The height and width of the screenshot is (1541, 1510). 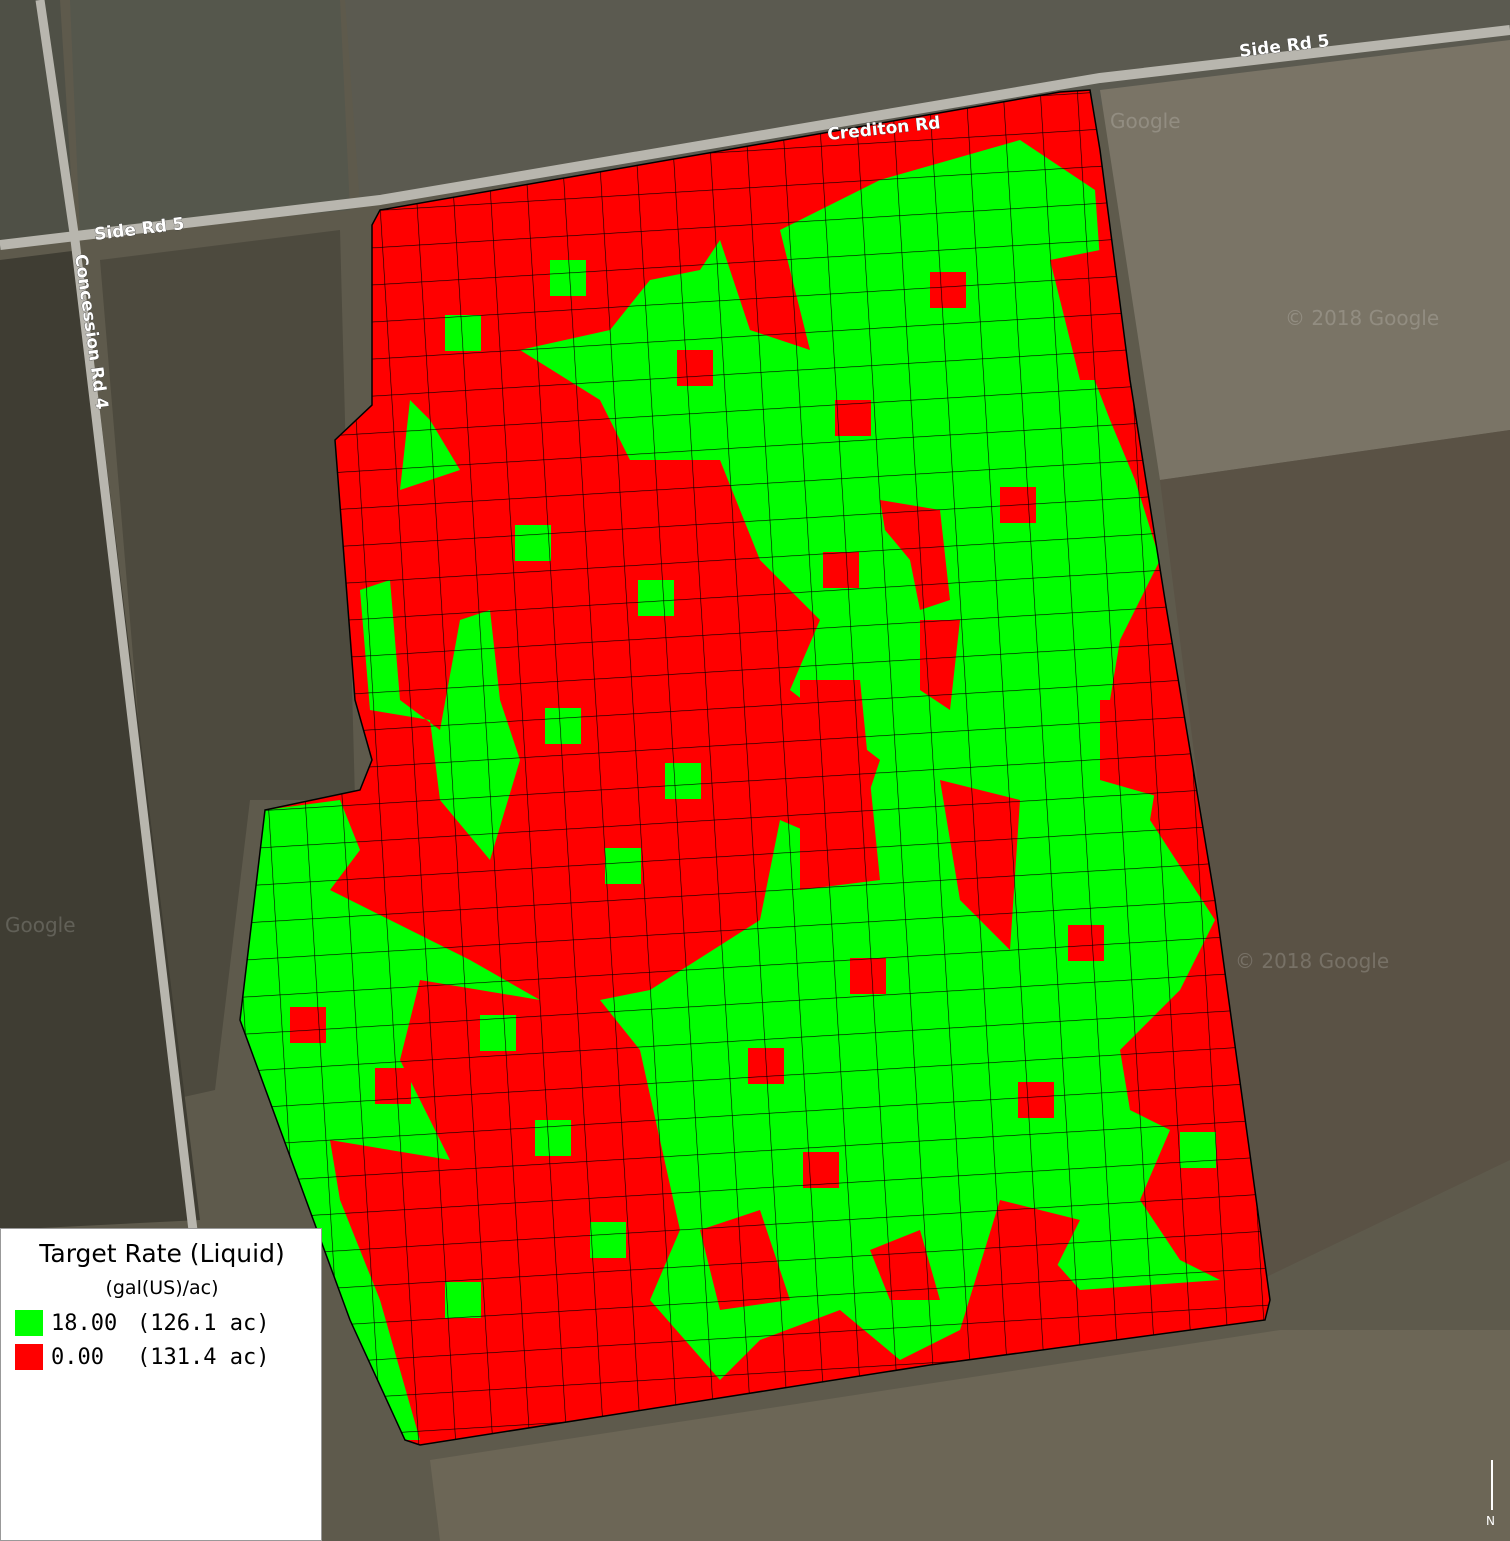 I want to click on legend-area: (126.1 ac), so click(x=203, y=1323).